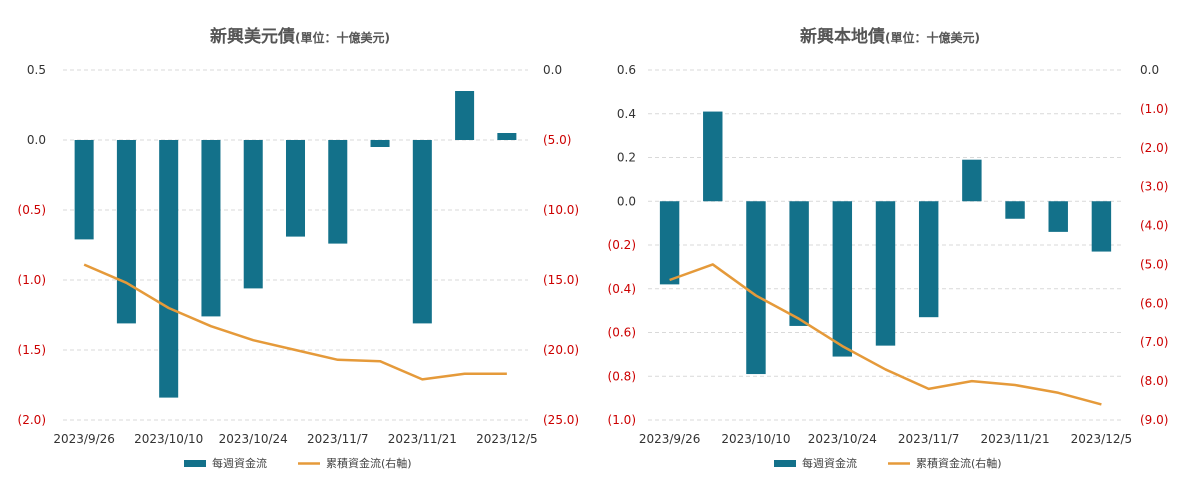 This screenshot has width=1194, height=492. Describe the element at coordinates (1154, 109) in the screenshot. I see `y-right-tick-label: (1.0)` at that location.